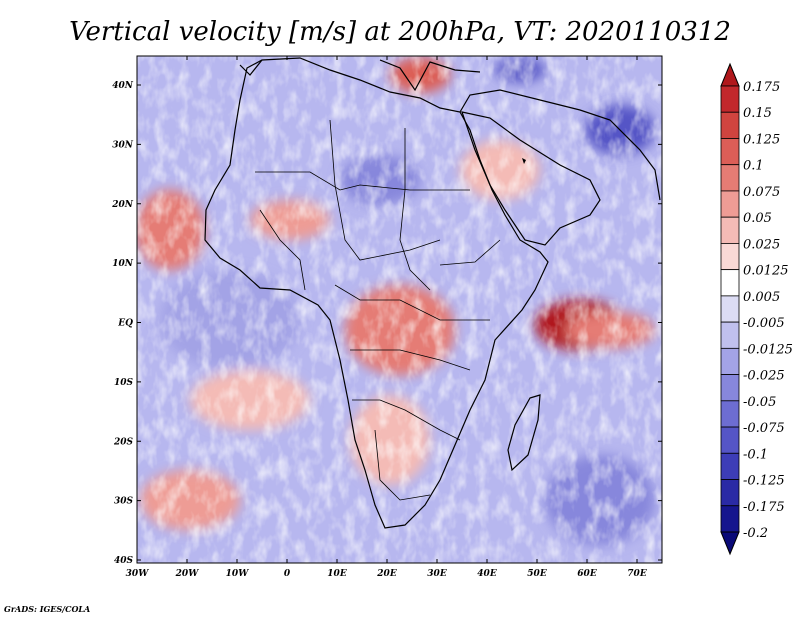 This screenshot has width=800, height=623. What do you see at coordinates (761, 87) in the screenshot?
I see `colorbar-label: 0.175` at bounding box center [761, 87].